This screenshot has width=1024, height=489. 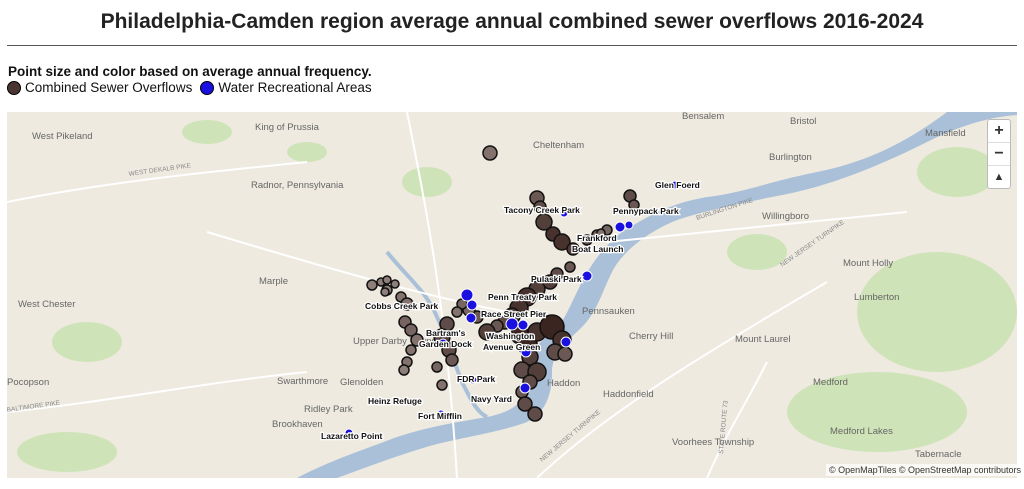 I want to click on place-label: Pocopson, so click(x=28, y=382).